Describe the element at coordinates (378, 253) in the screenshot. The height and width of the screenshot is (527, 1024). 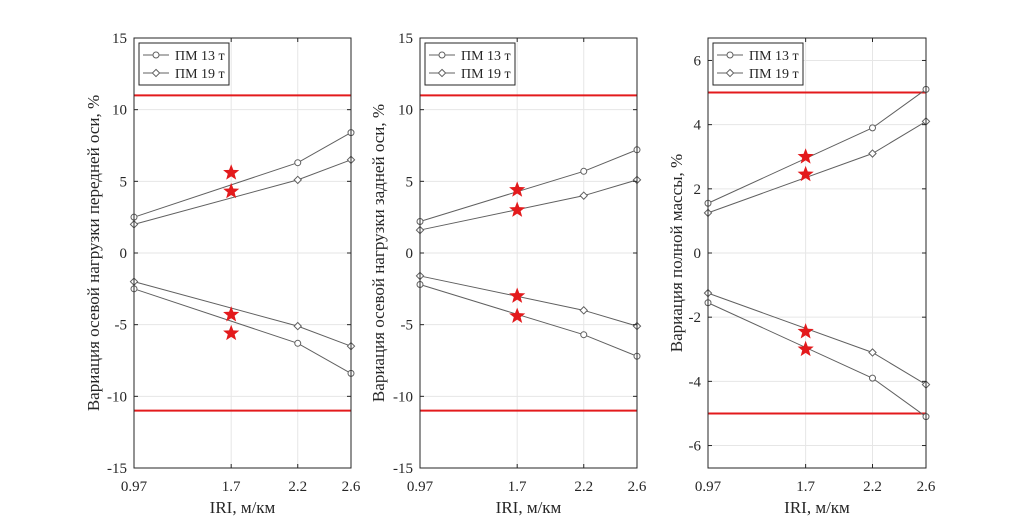
I see `y-axis-label: Вариация осевой нагрузки задней оси, %` at that location.